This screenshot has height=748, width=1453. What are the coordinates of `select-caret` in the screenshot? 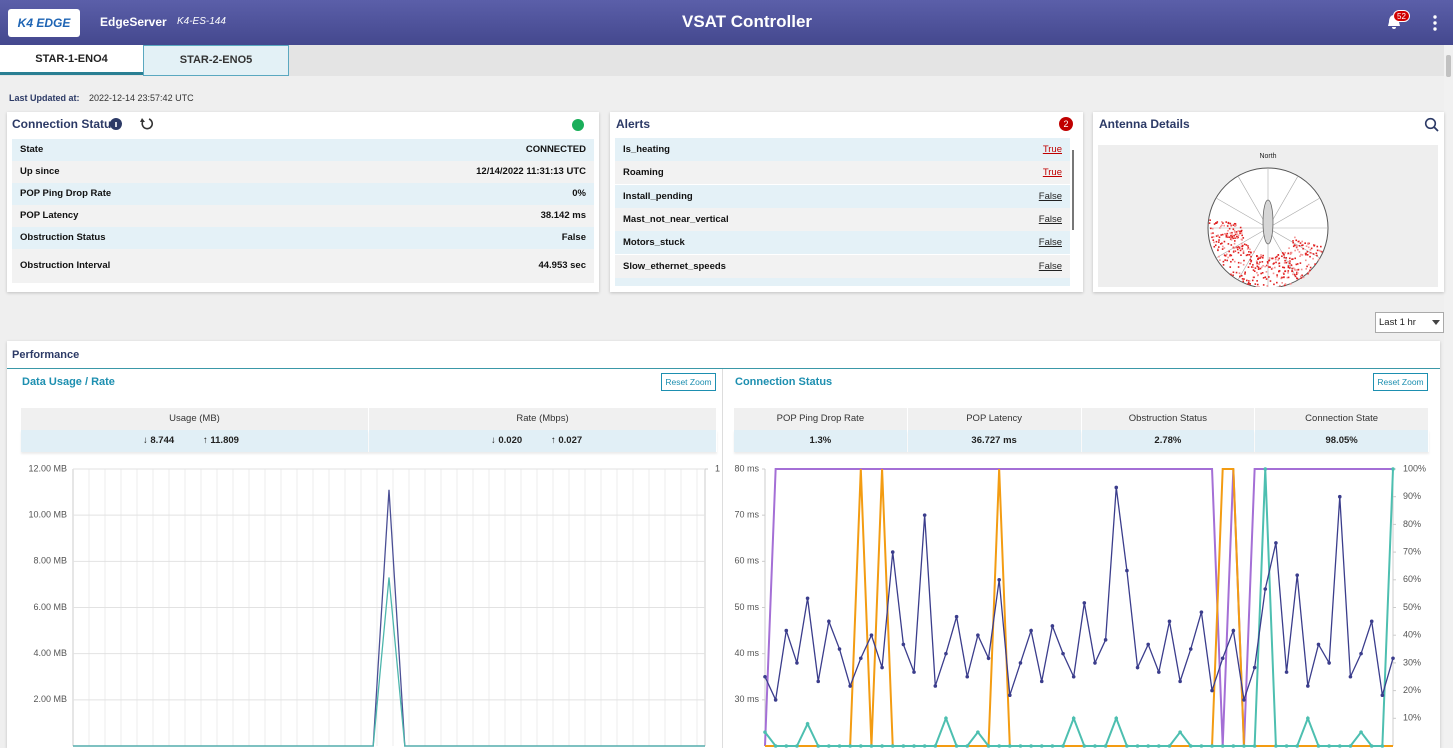 It's located at (1436, 323).